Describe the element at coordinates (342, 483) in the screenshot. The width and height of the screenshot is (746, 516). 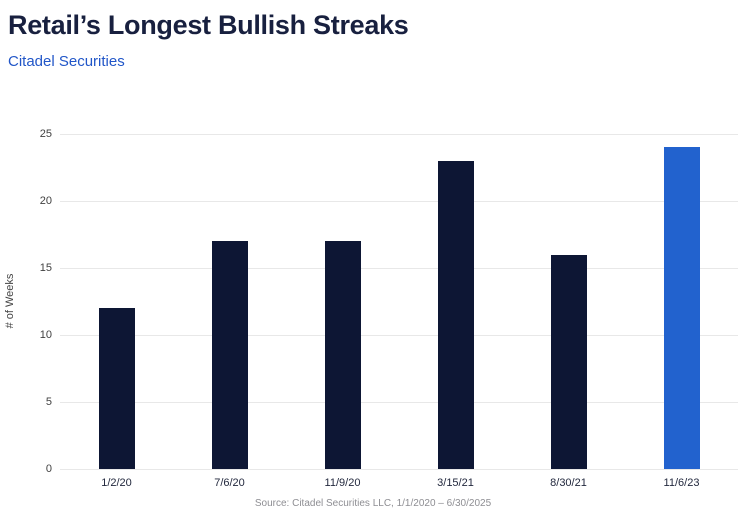
I see `x-tick-label: 11/9/20` at that location.